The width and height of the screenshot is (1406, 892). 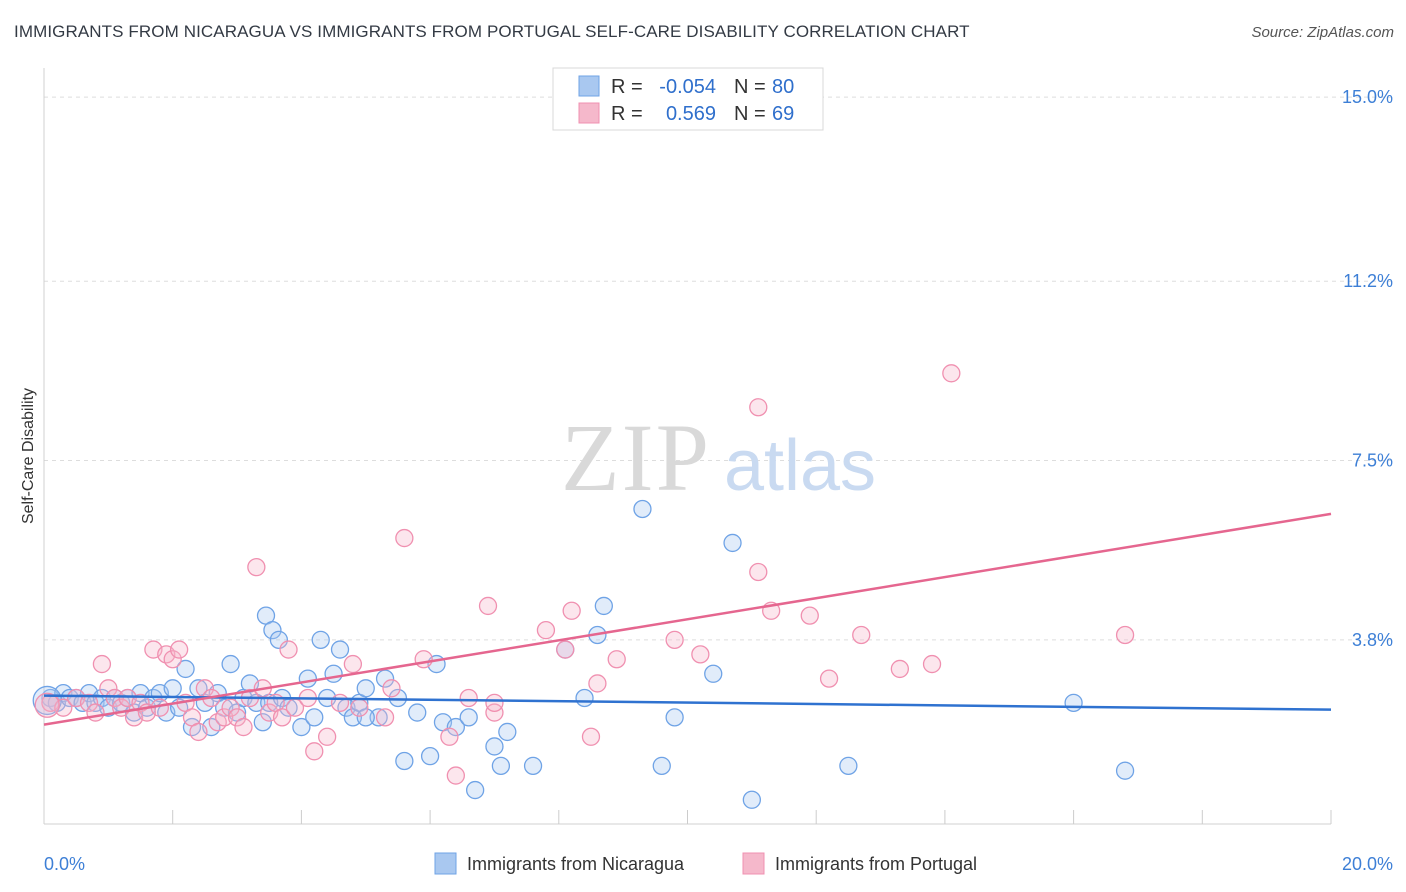 I want to click on y-tick-labels: 3.8% 7.5% 11.2% 15.0%, so click(x=1367, y=368).